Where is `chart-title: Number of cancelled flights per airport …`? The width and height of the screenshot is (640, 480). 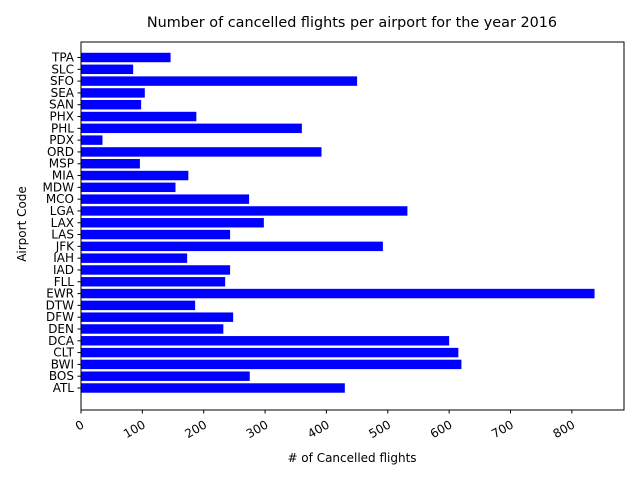
chart-title: Number of cancelled flights per airport … is located at coordinates (352, 23).